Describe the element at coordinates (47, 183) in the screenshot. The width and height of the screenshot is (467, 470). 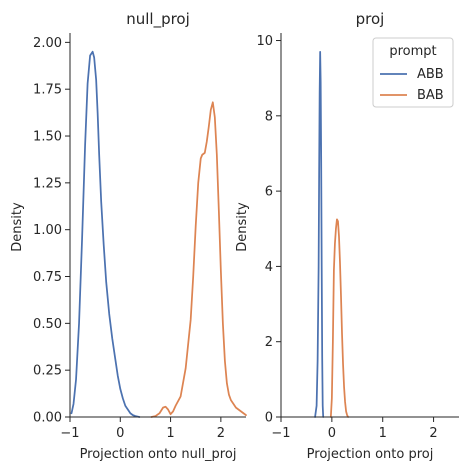
I see `y-tick-label: 1.25` at that location.